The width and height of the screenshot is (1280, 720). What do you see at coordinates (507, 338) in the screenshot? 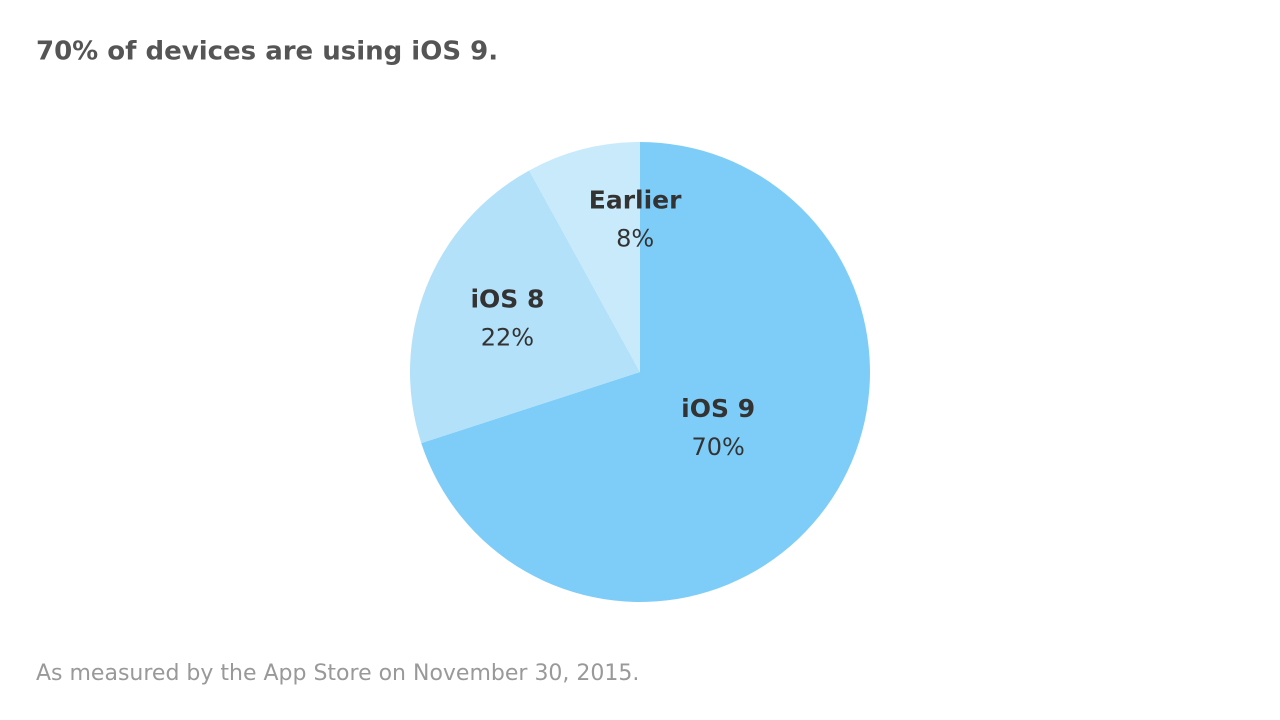
I see `slice-value-label: 22%` at bounding box center [507, 338].